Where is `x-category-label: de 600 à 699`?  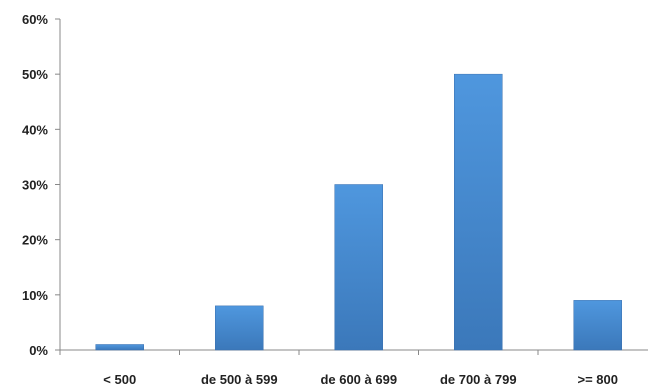 x-category-label: de 600 à 699 is located at coordinates (358, 379).